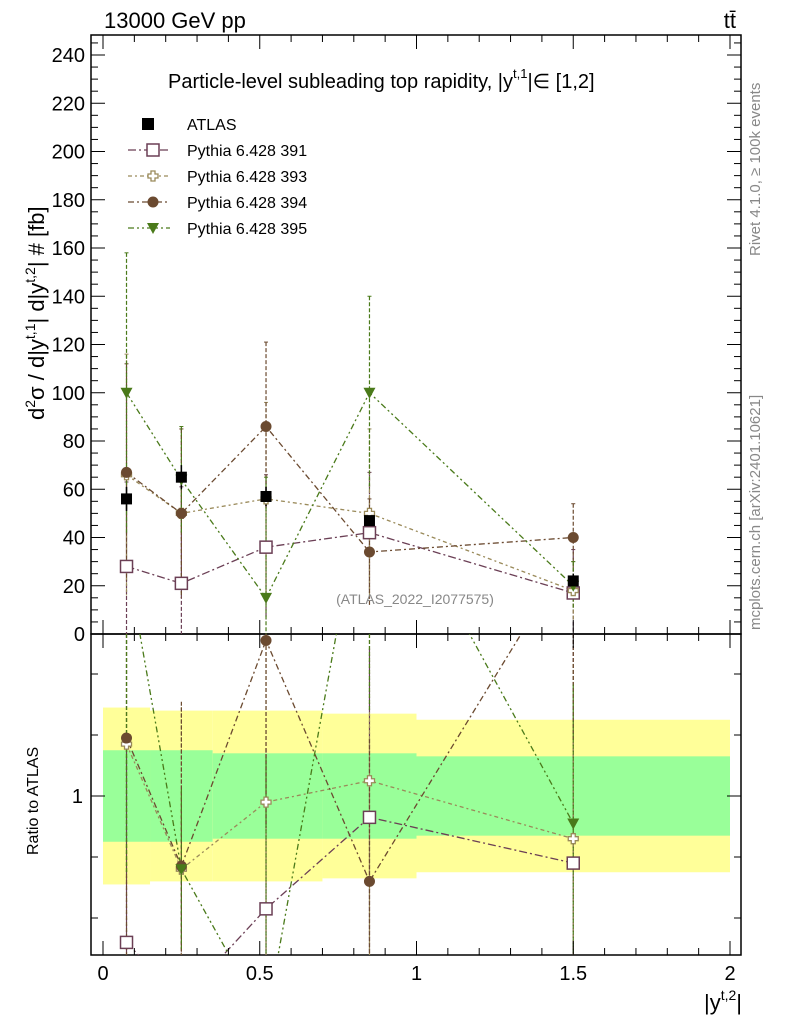  Describe the element at coordinates (755, 512) in the screenshot. I see `mcplots-source-label: mcplots.cern.ch [arXiv:2401.10621]` at that location.